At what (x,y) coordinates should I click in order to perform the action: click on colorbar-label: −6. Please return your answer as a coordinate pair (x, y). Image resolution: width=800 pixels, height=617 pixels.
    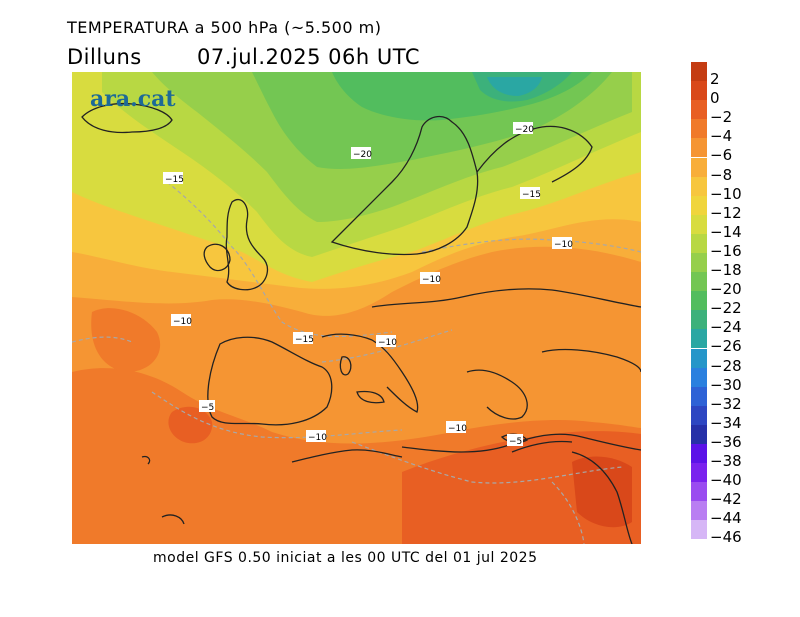
    Looking at the image, I should click on (721, 155).